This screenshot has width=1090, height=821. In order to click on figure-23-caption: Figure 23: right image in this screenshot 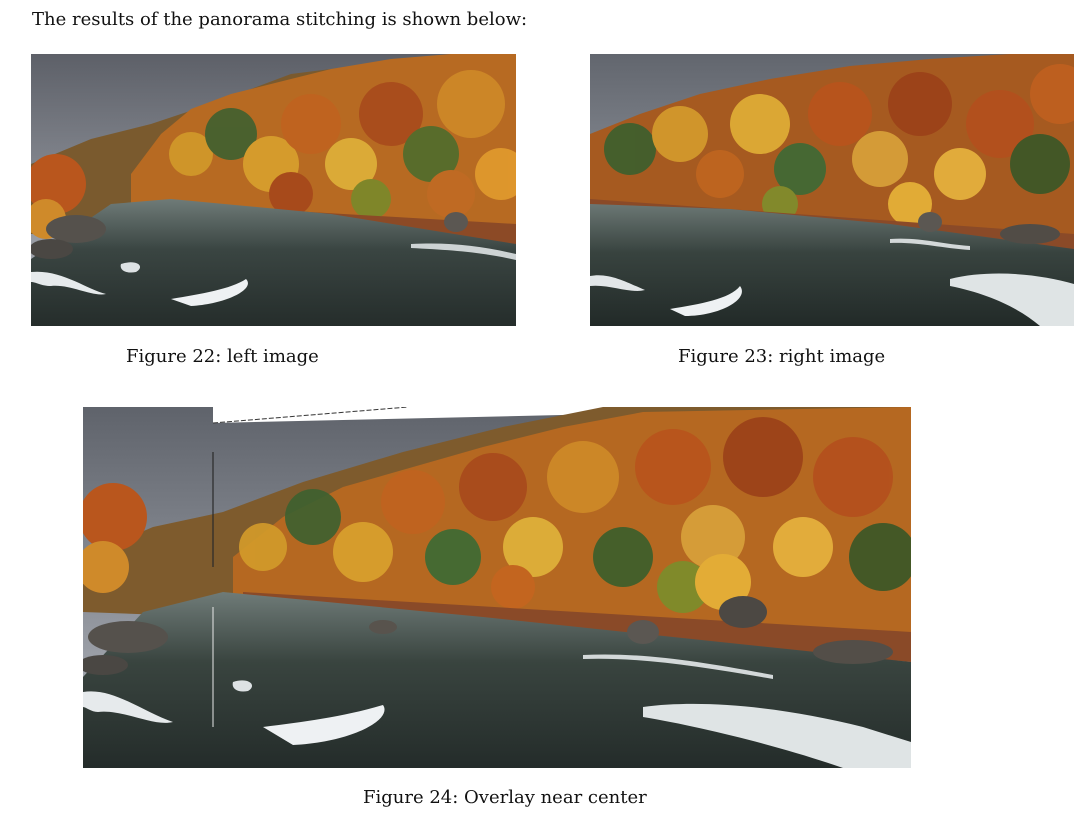, I will do `click(782, 356)`.